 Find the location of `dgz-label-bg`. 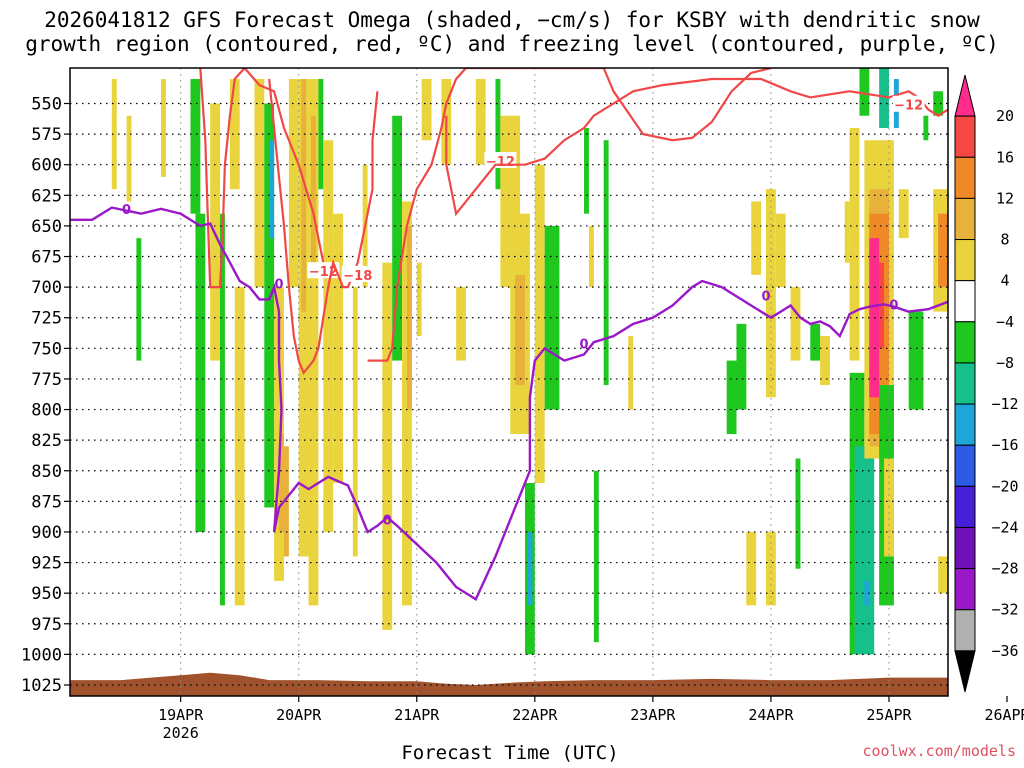

dgz-label-bg is located at coordinates (357, 273).